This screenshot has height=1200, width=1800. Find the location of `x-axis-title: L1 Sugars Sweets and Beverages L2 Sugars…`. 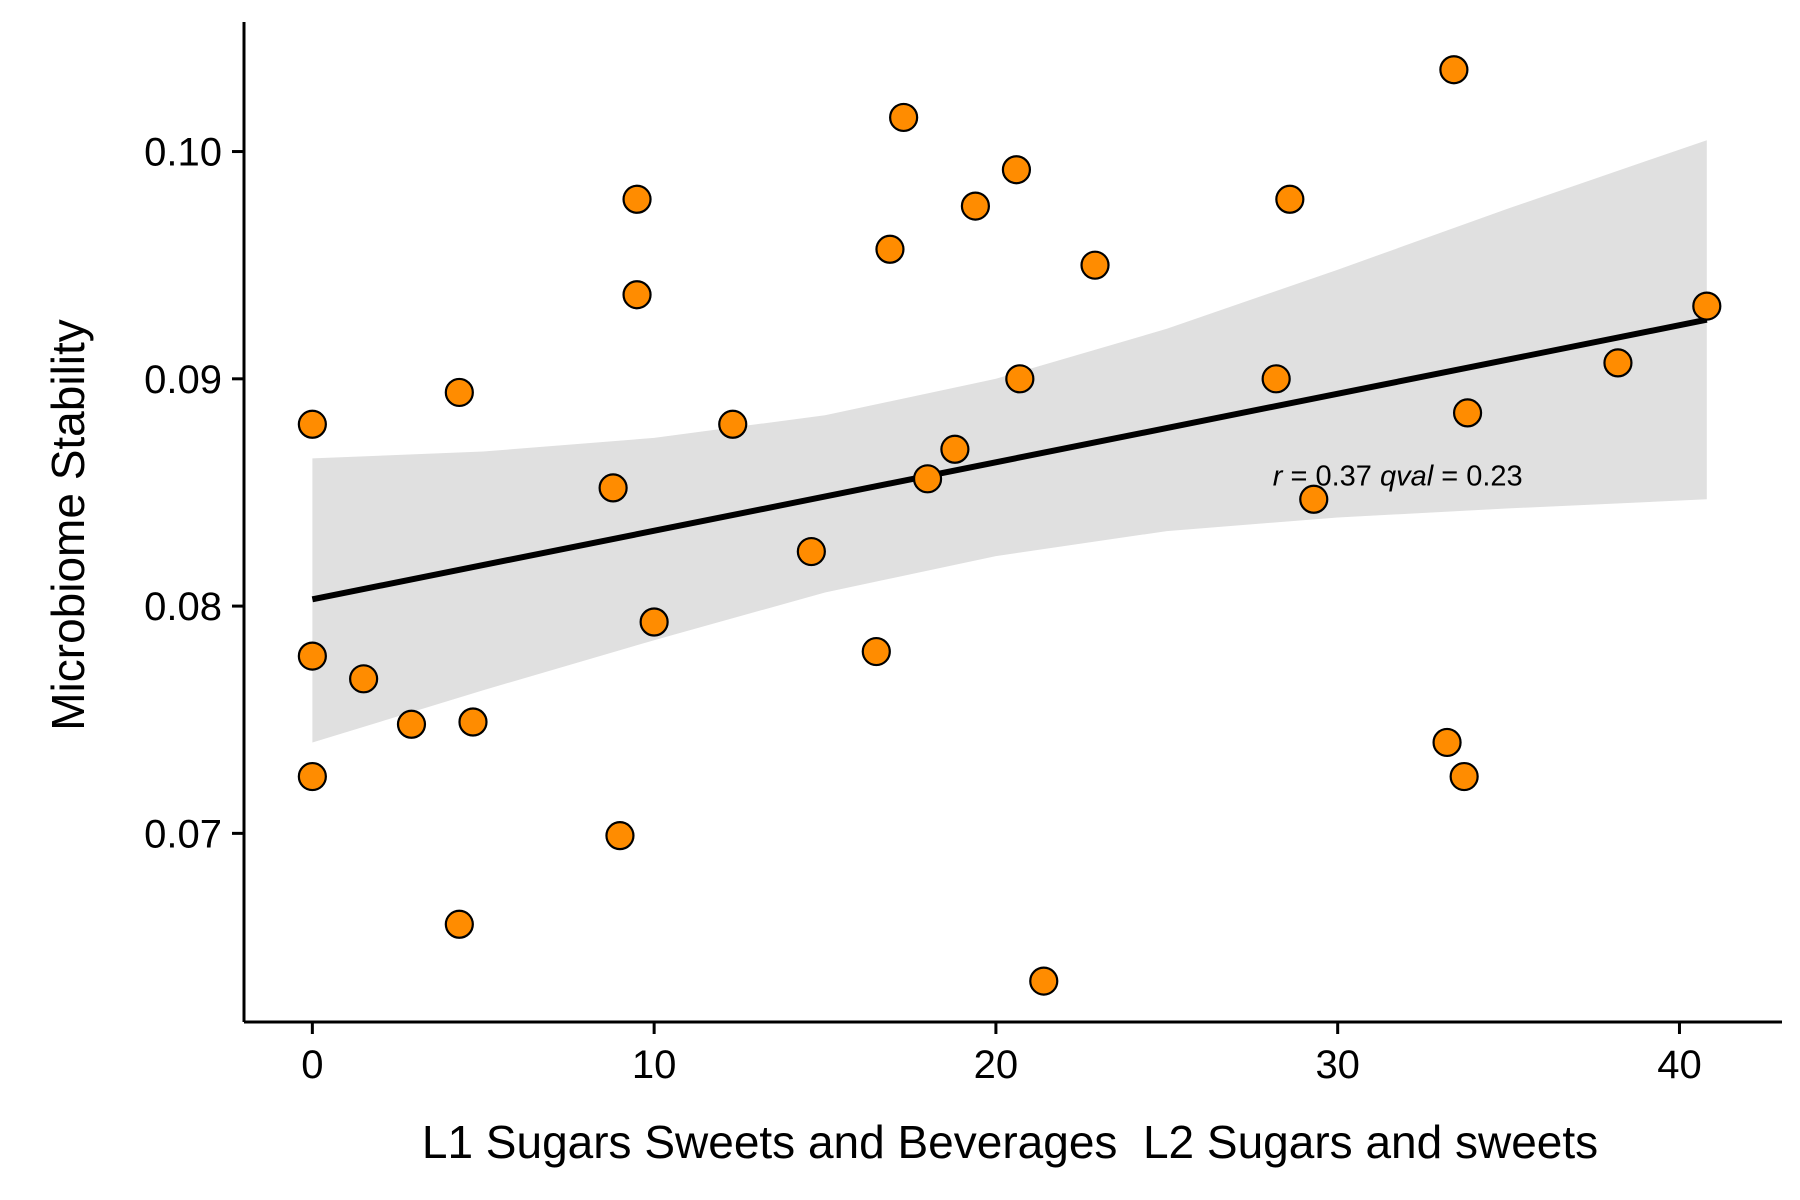

x-axis-title: L1 Sugars Sweets and Beverages L2 Sugars… is located at coordinates (1010, 1142).